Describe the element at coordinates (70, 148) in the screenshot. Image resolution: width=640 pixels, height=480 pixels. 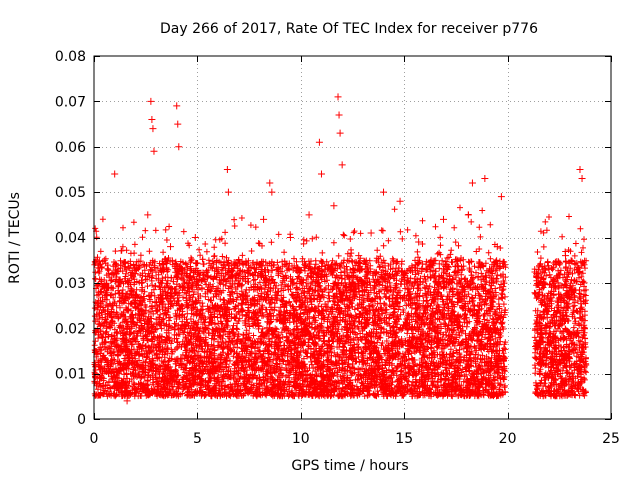
I see `y-tick-label: 0.06` at that location.